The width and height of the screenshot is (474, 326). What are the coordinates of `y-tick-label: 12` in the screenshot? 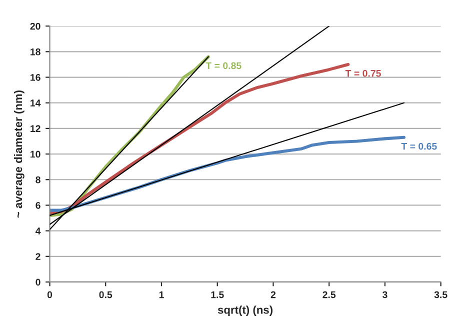 It's located at (35, 128).